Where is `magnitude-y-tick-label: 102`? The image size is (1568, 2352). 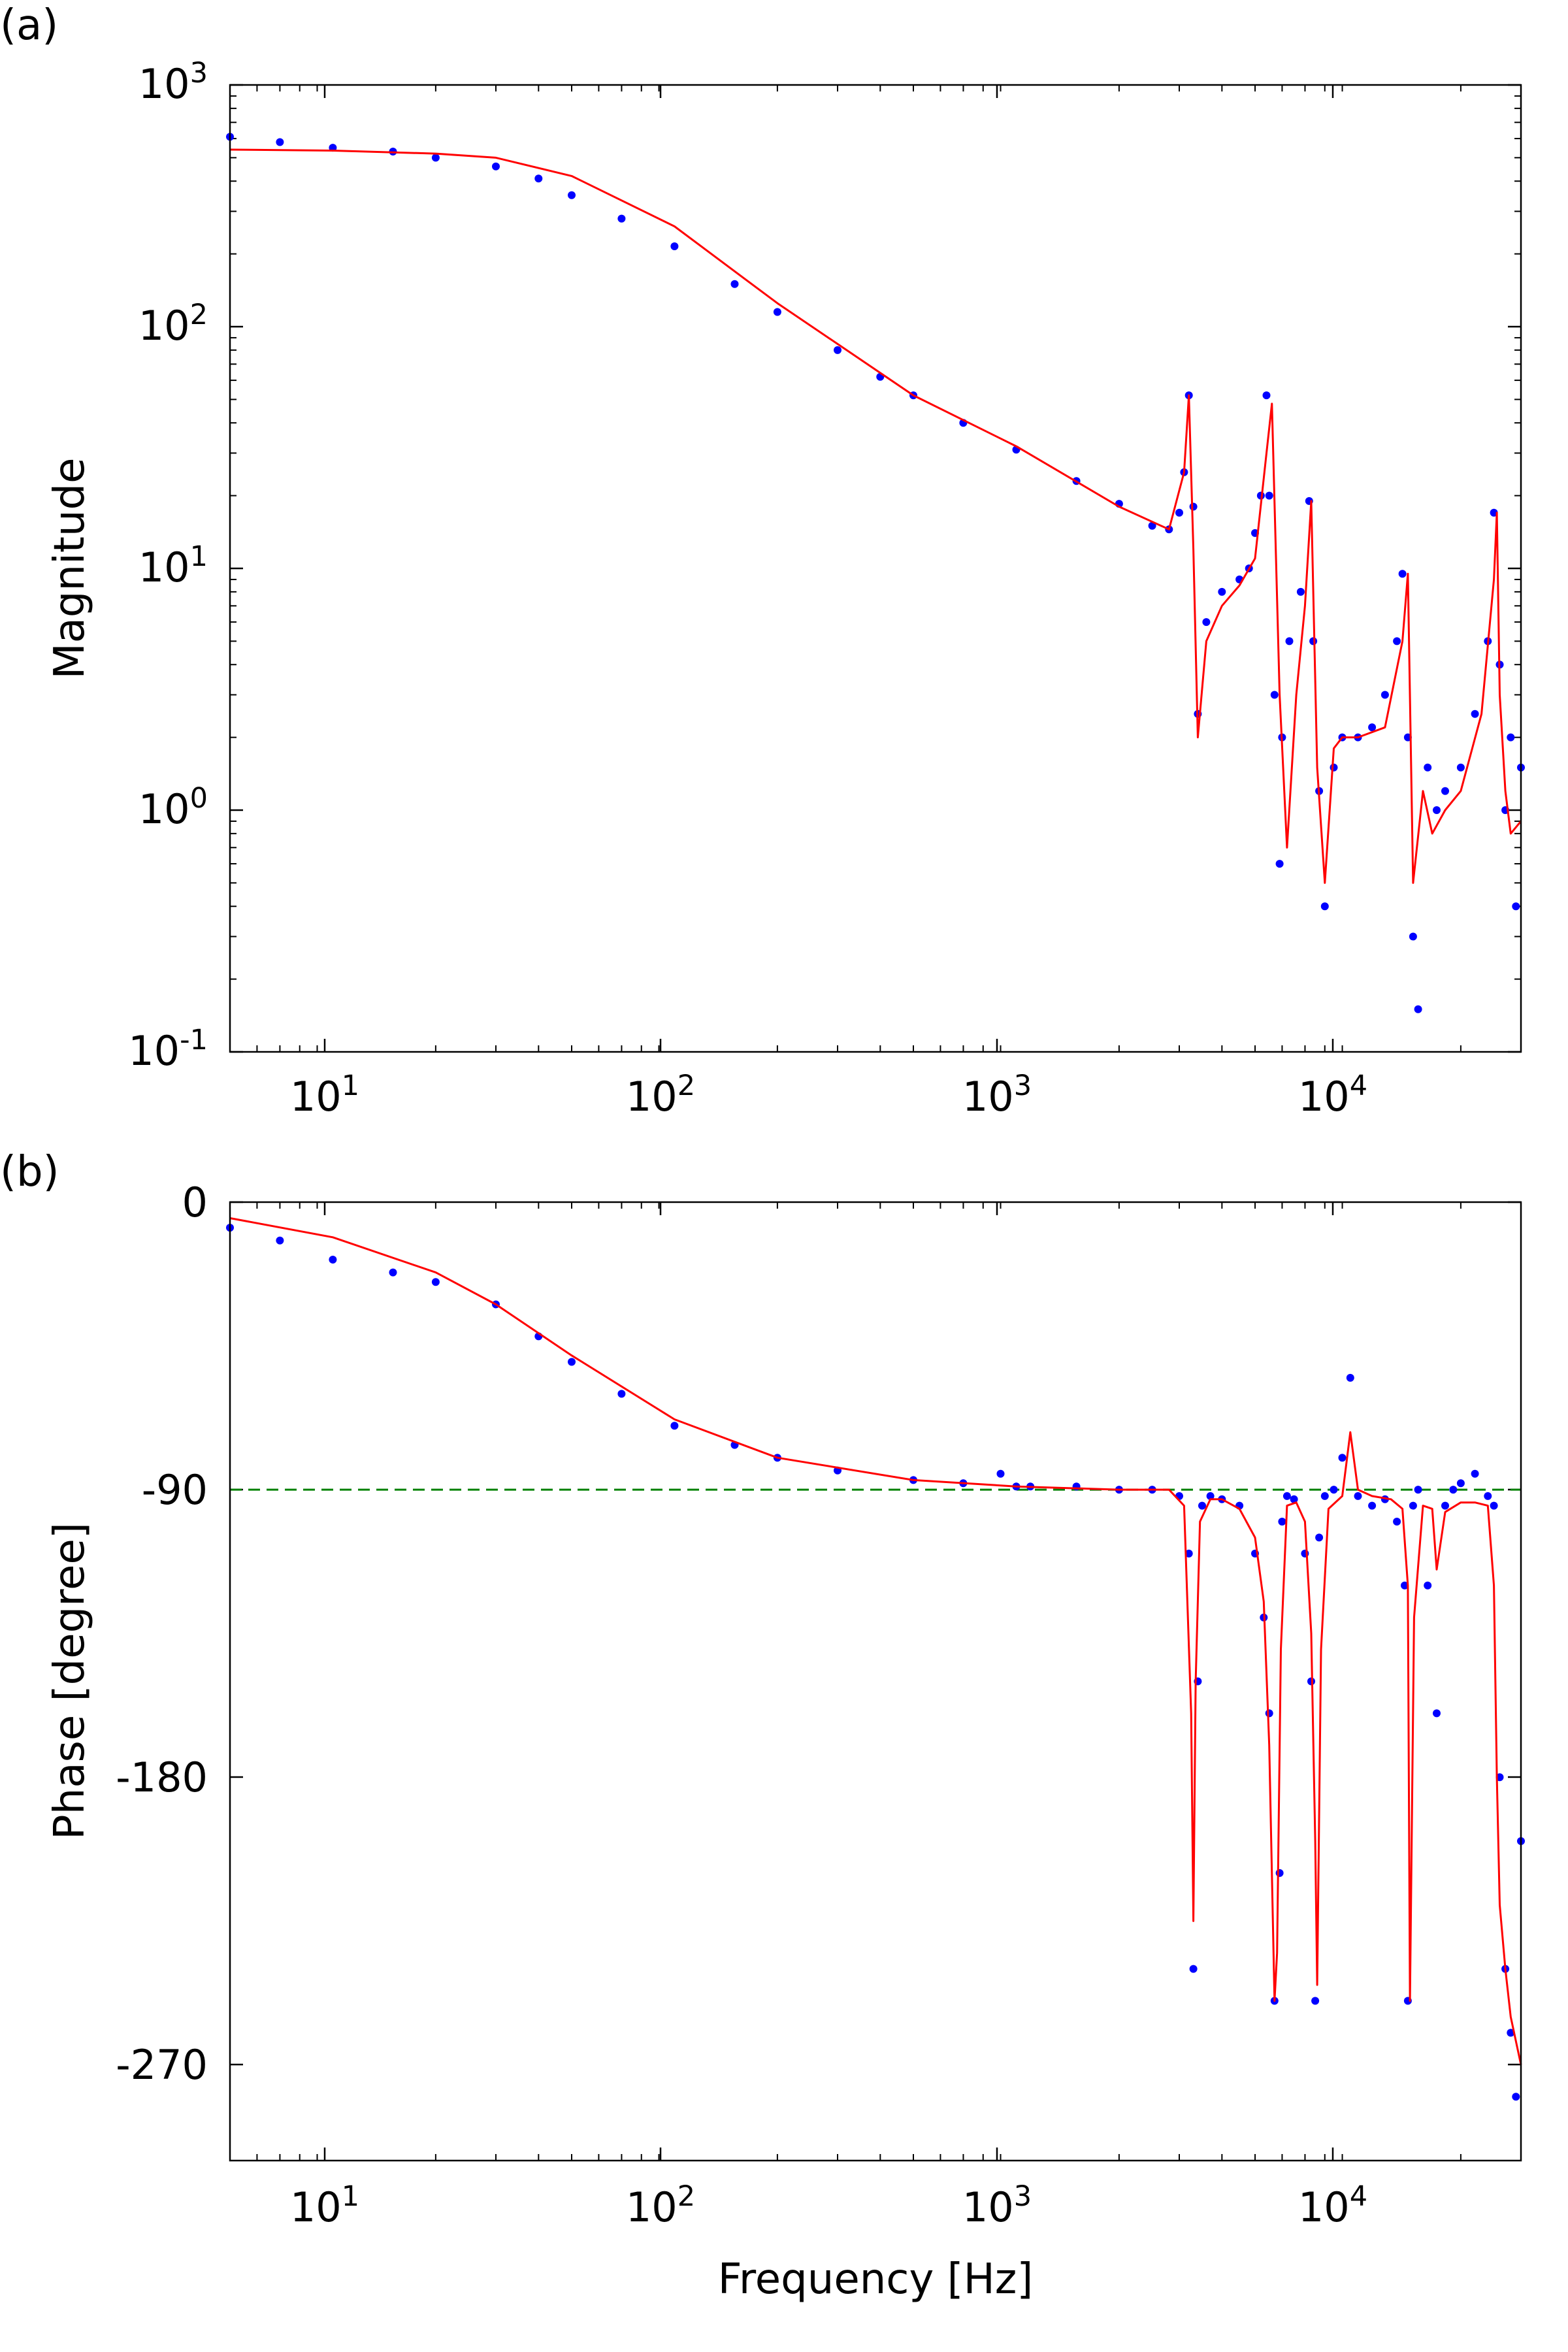
magnitude-y-tick-label: 102 is located at coordinates (173, 324).